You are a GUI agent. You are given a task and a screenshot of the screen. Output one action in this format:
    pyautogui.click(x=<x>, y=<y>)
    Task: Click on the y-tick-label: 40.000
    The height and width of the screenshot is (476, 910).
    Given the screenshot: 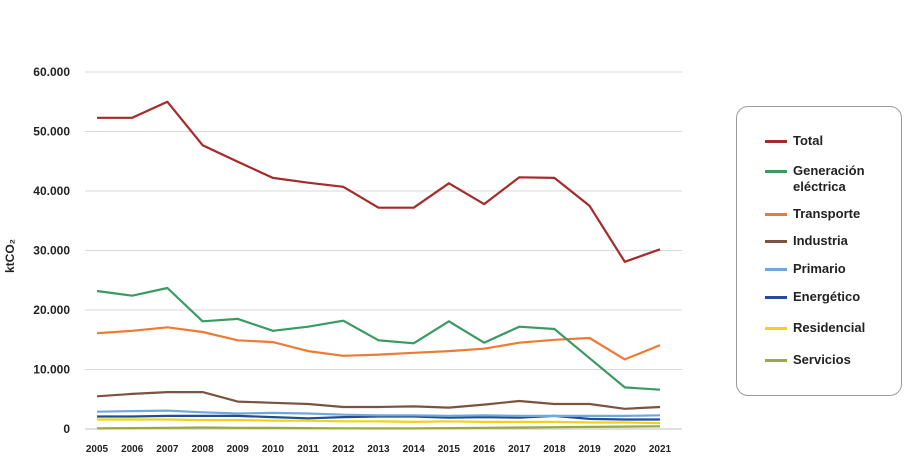 What is the action you would take?
    pyautogui.click(x=51, y=191)
    